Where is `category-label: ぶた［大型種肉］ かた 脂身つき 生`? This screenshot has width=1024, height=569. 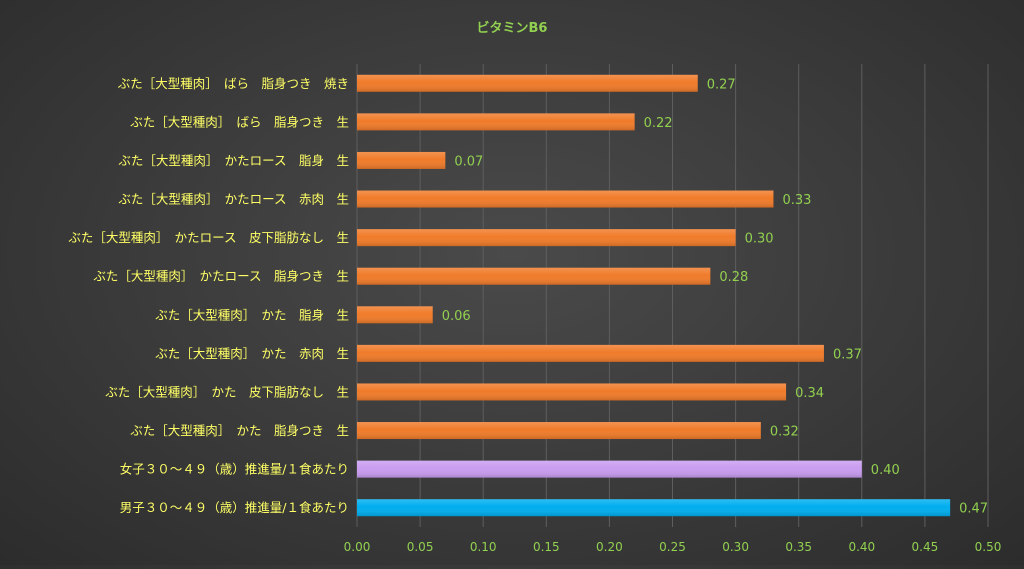
category-label: ぶた［大型種肉］ かた 脂身つき 生 is located at coordinates (239, 430).